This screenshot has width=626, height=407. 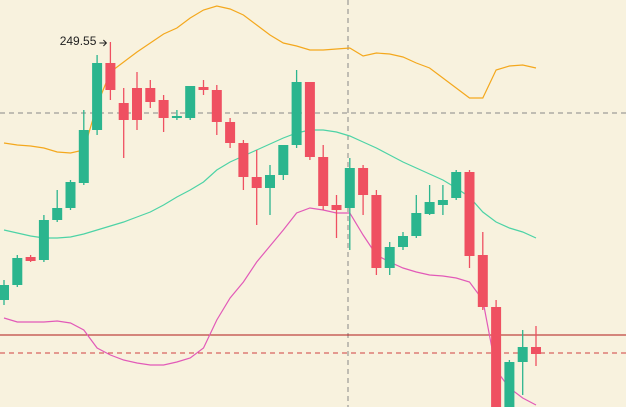 What do you see at coordinates (78, 41) in the screenshot?
I see `high-label: 249.55` at bounding box center [78, 41].